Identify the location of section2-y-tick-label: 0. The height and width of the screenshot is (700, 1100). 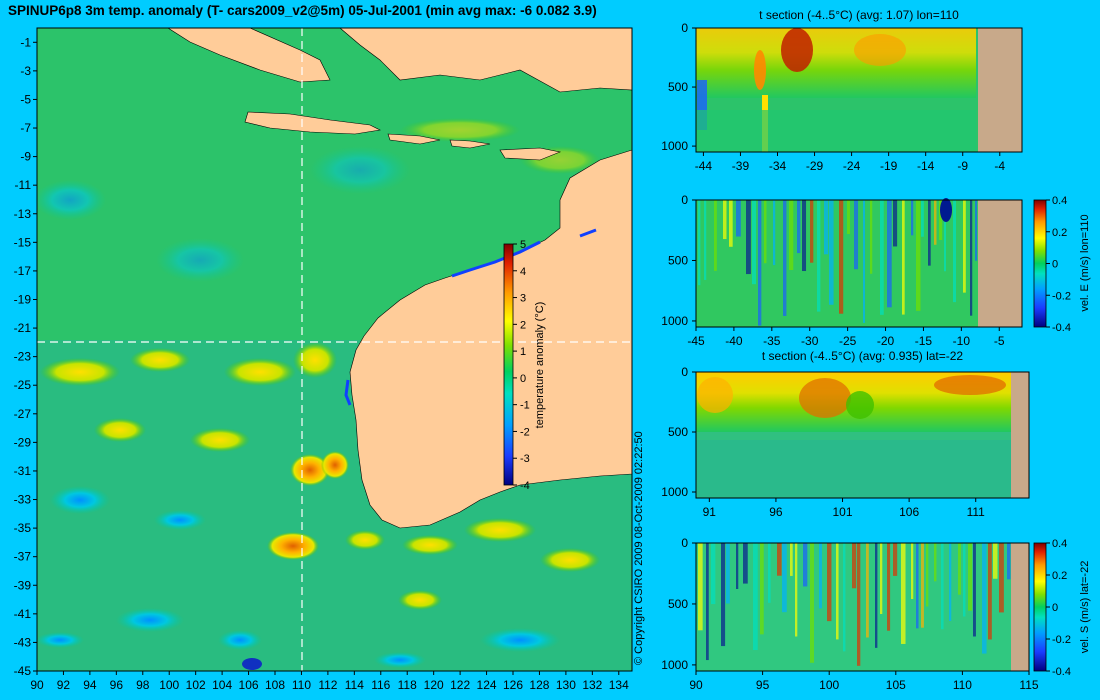
(684, 200).